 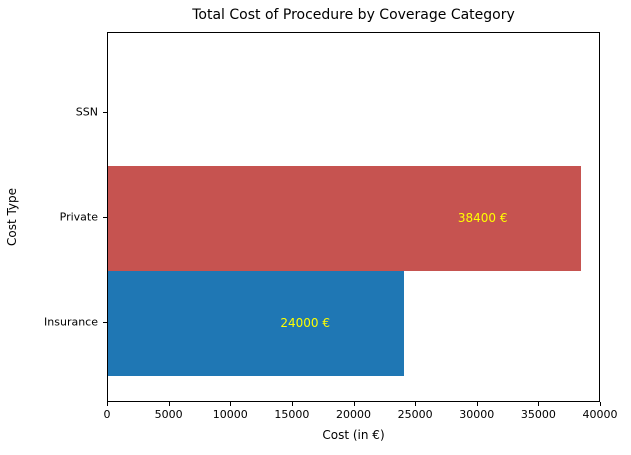 What do you see at coordinates (538, 414) in the screenshot?
I see `x-tick-label: 35000` at bounding box center [538, 414].